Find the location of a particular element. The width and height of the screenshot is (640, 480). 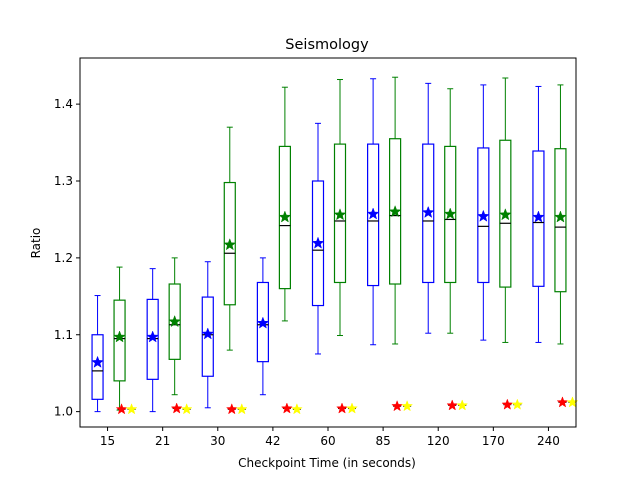

x-axis-label: Checkpoint Time (in seconds) is located at coordinates (327, 463).